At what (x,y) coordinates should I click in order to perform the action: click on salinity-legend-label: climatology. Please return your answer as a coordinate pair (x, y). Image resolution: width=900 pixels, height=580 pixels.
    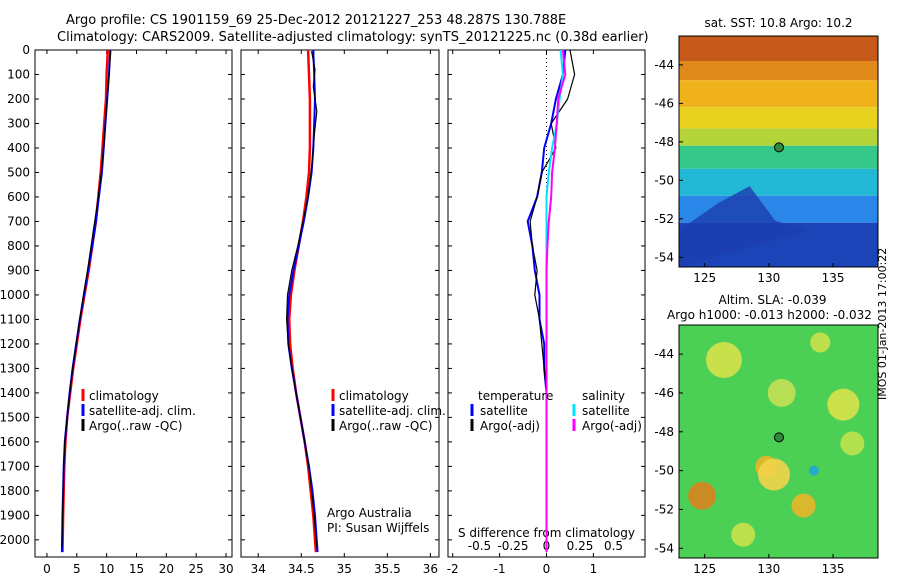
    Looking at the image, I should click on (374, 396).